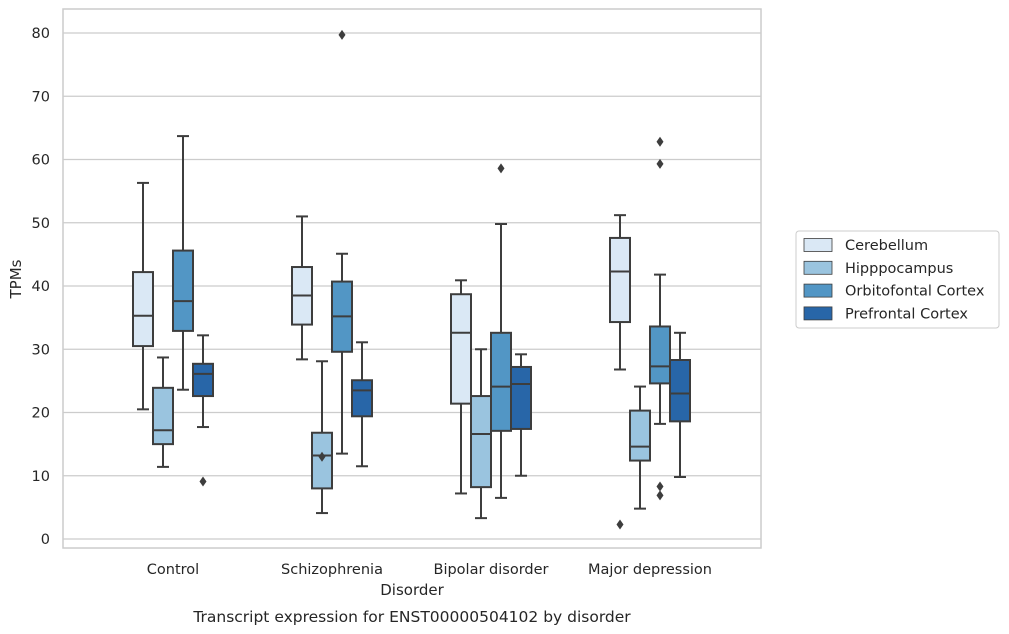 Image resolution: width=1009 pixels, height=634 pixels. I want to click on x-tick-label: Bipolar disorder, so click(491, 570).